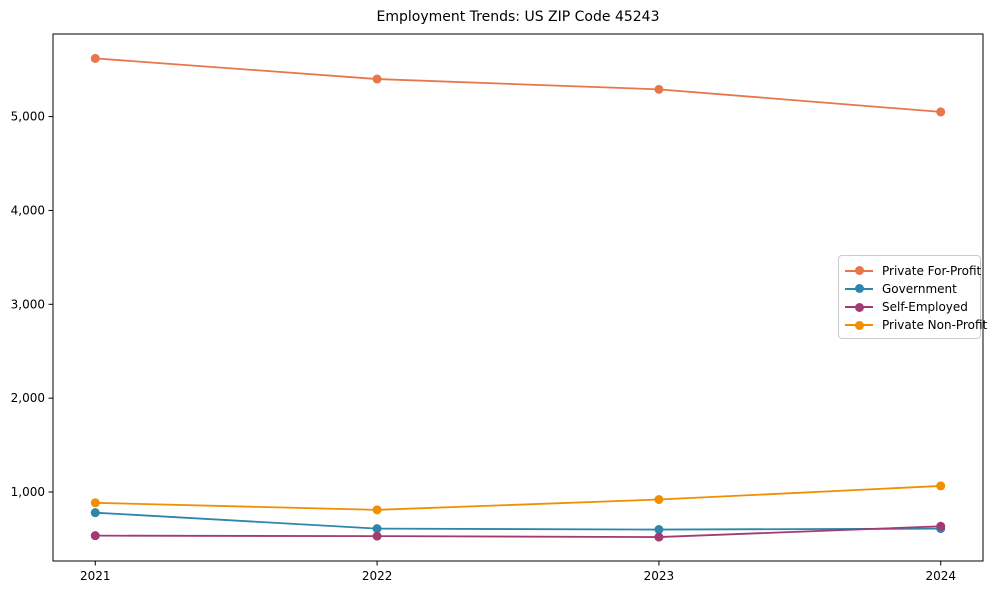 This screenshot has height=600, width=1000. What do you see at coordinates (28, 210) in the screenshot?
I see `y-tick-label: 4,000` at bounding box center [28, 210].